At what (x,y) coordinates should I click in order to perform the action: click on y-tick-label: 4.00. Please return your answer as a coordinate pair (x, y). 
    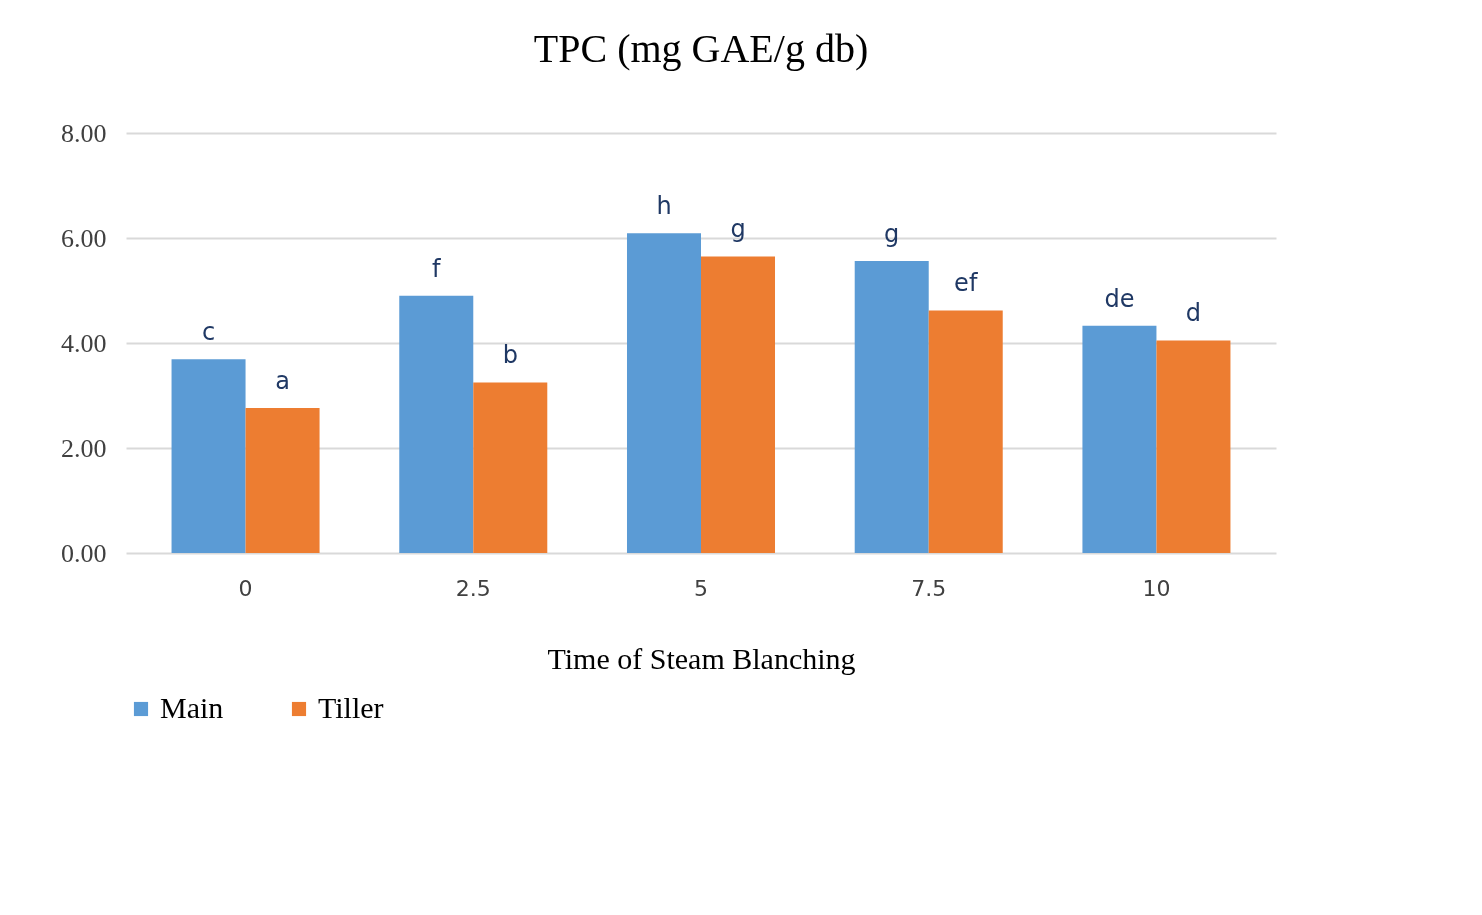
    Looking at the image, I should click on (84, 343).